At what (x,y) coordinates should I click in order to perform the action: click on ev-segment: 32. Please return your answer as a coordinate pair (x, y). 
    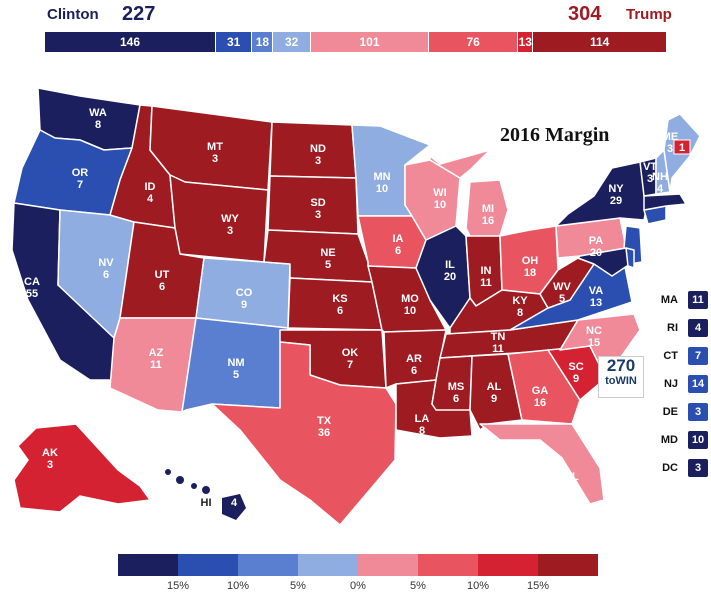
    Looking at the image, I should click on (292, 42).